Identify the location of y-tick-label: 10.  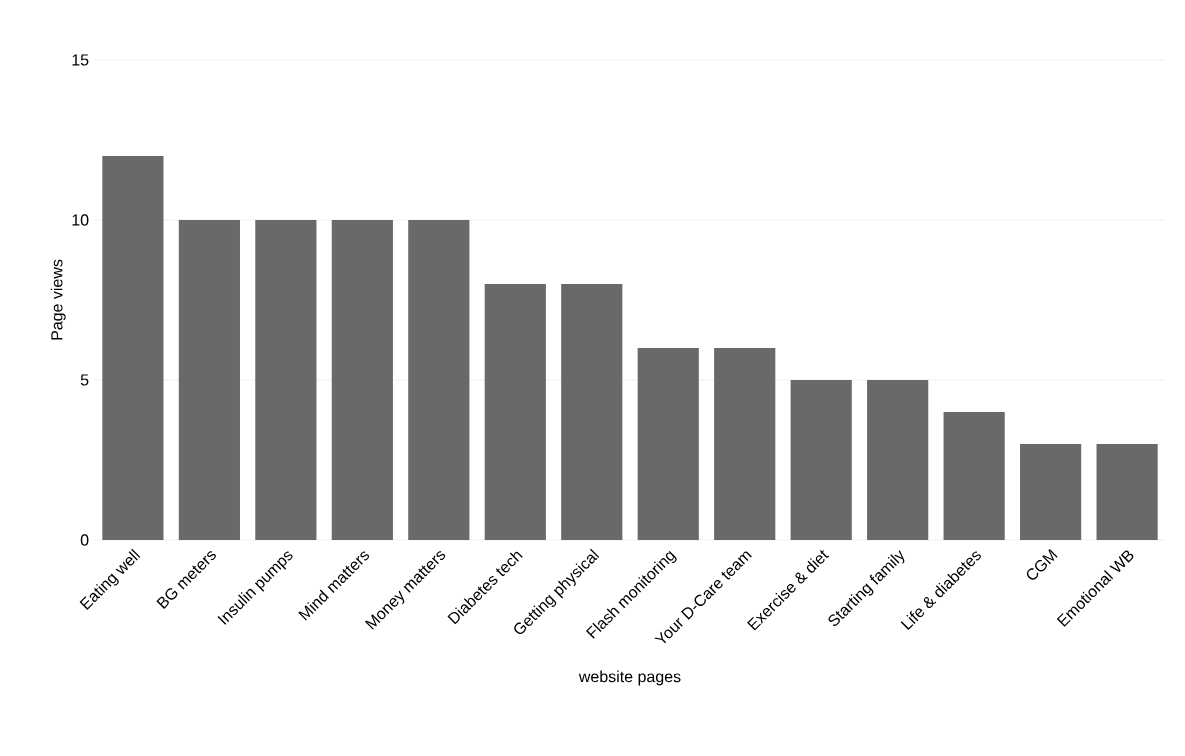
(80, 220).